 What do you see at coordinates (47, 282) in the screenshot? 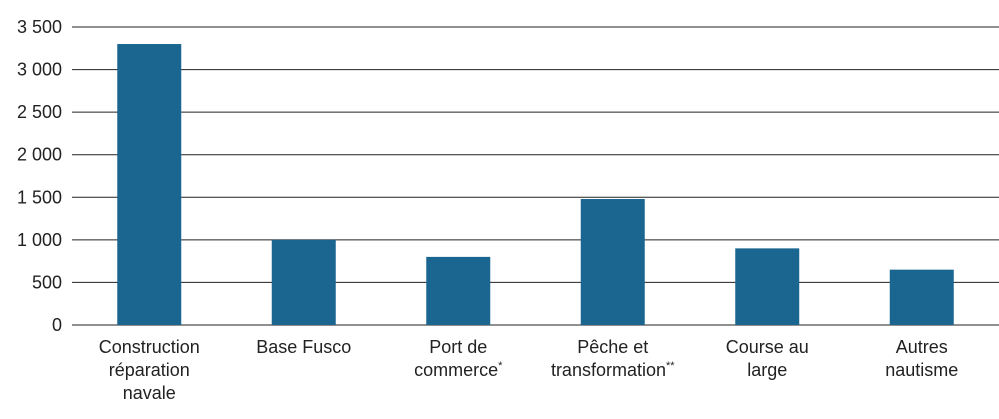
I see `y-tick-label: 500` at bounding box center [47, 282].